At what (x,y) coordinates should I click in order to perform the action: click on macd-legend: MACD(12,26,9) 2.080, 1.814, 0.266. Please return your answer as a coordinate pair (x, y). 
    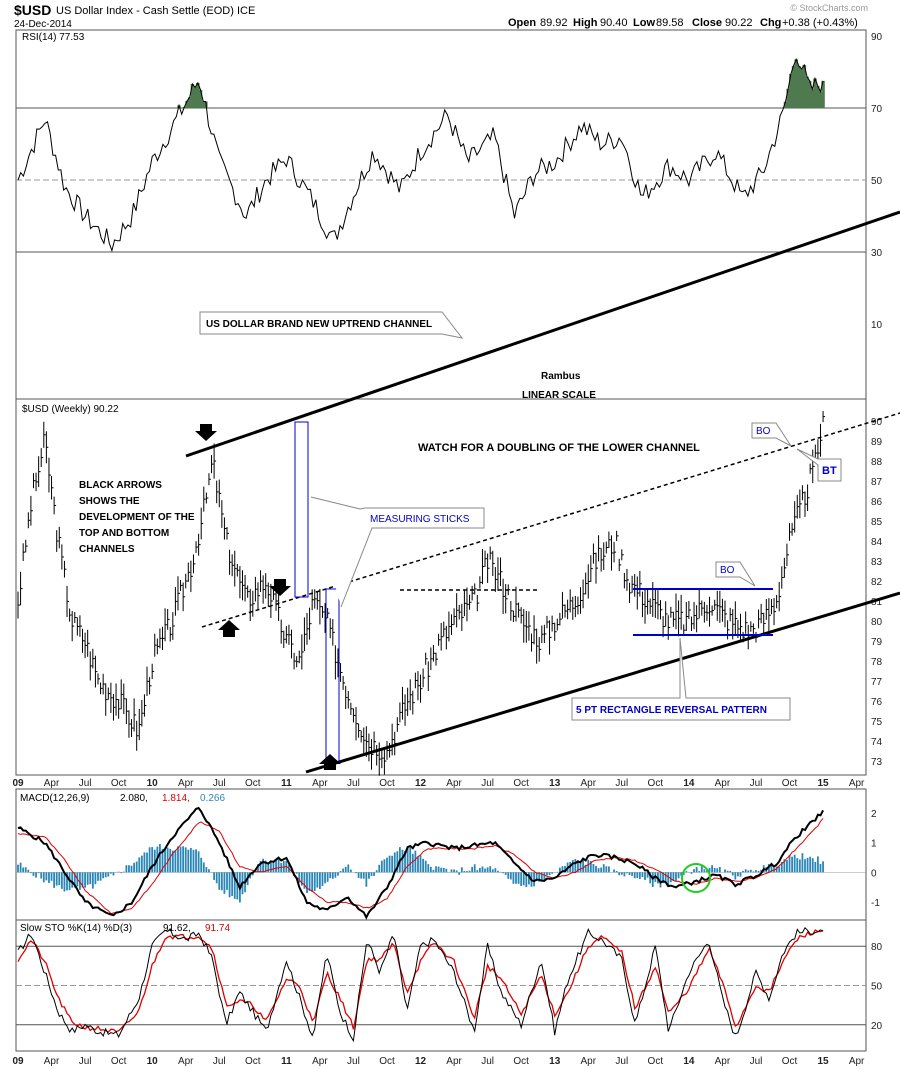
    Looking at the image, I should click on (122, 798).